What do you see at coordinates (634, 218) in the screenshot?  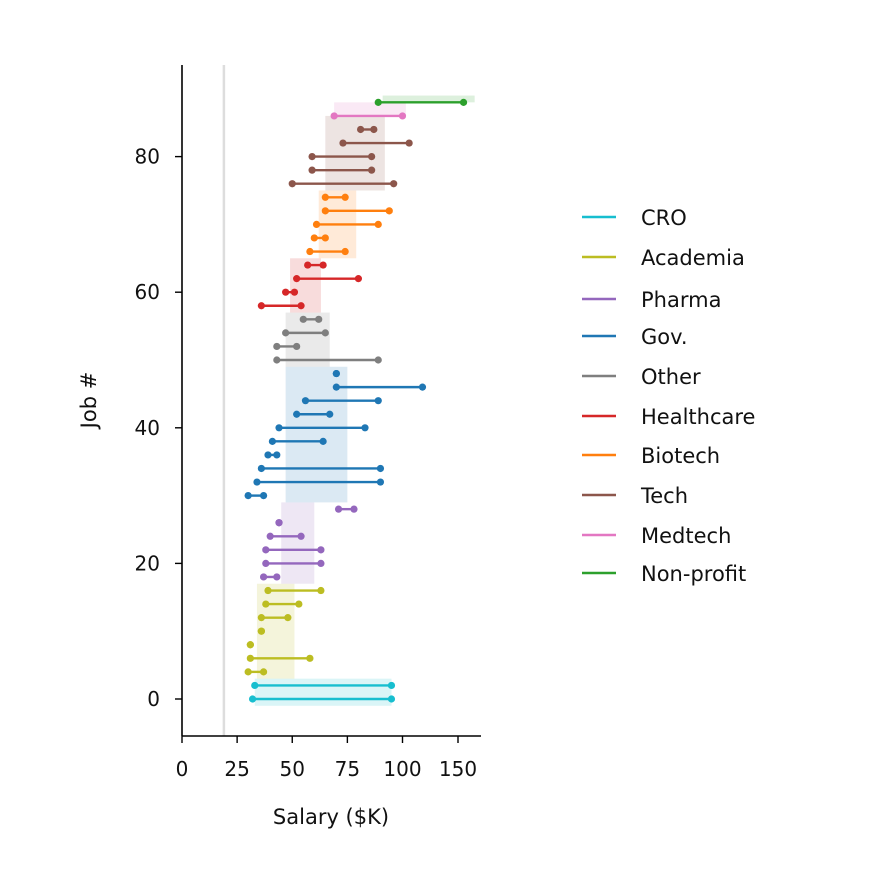 I see `legend-item: CRO` at bounding box center [634, 218].